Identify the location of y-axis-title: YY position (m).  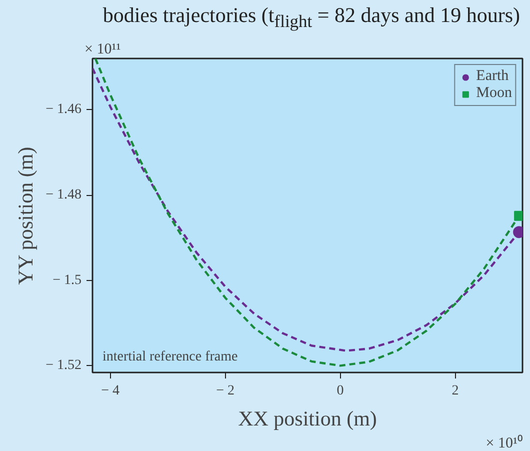
(26, 215).